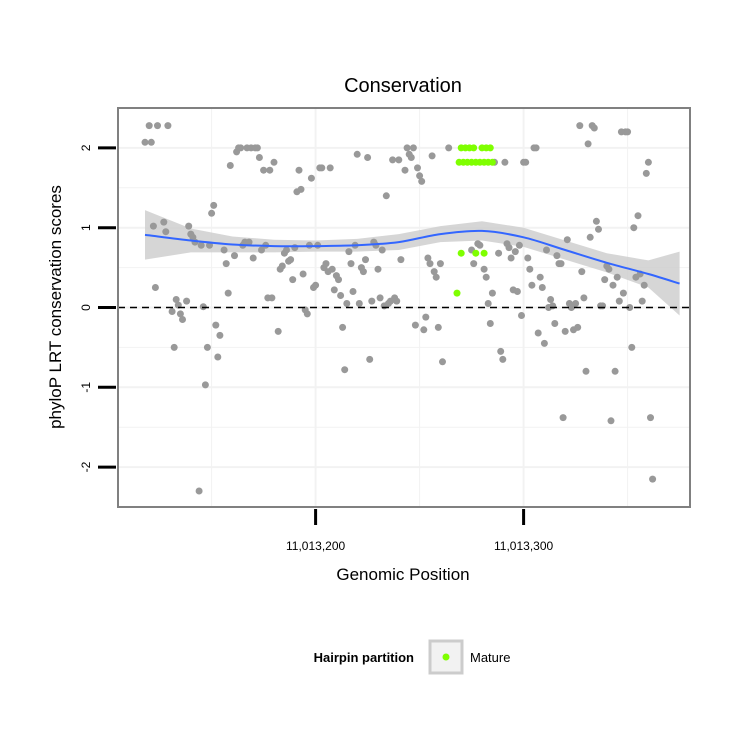 The image size is (750, 750). I want to click on x-tick-label: 11,013,300, so click(523, 546).